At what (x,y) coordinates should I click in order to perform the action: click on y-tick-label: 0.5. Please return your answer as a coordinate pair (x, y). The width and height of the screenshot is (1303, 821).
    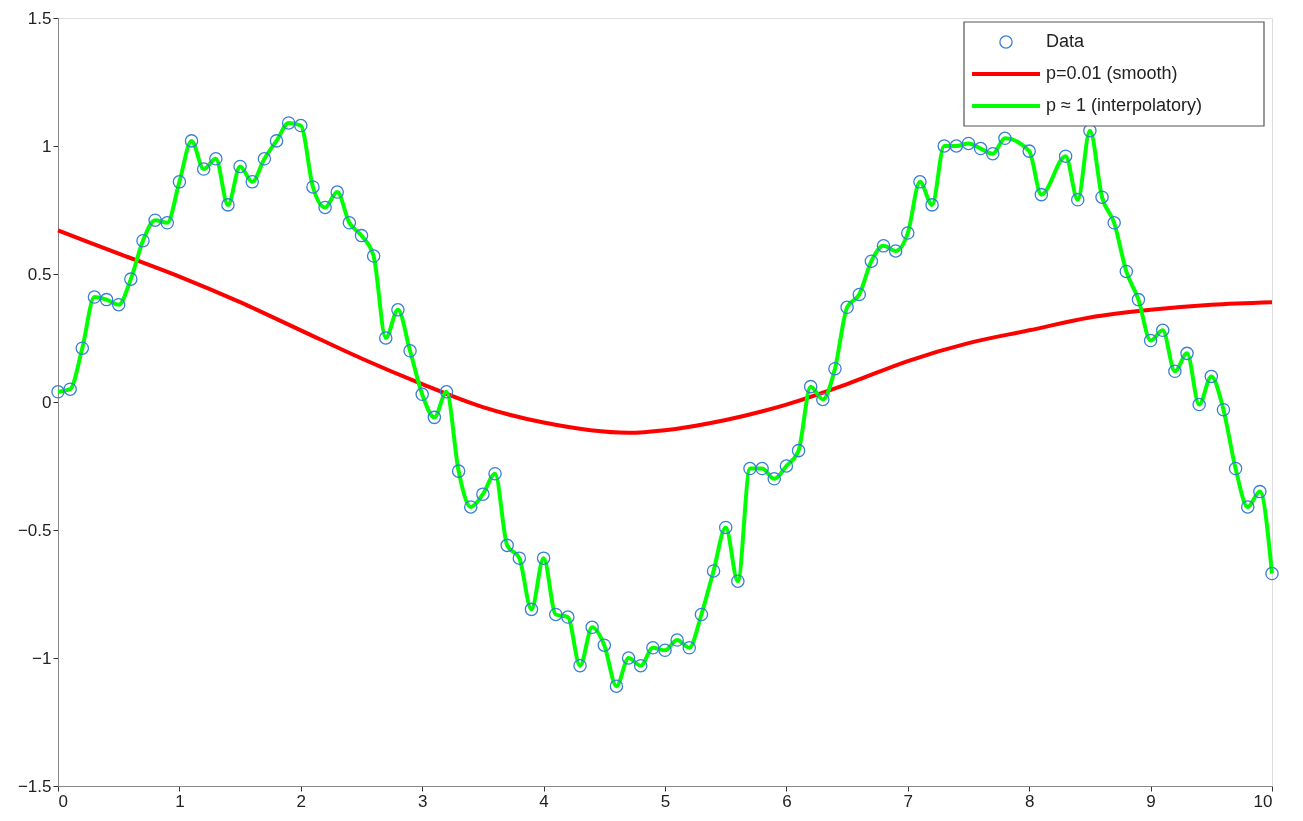
    Looking at the image, I should click on (39, 274).